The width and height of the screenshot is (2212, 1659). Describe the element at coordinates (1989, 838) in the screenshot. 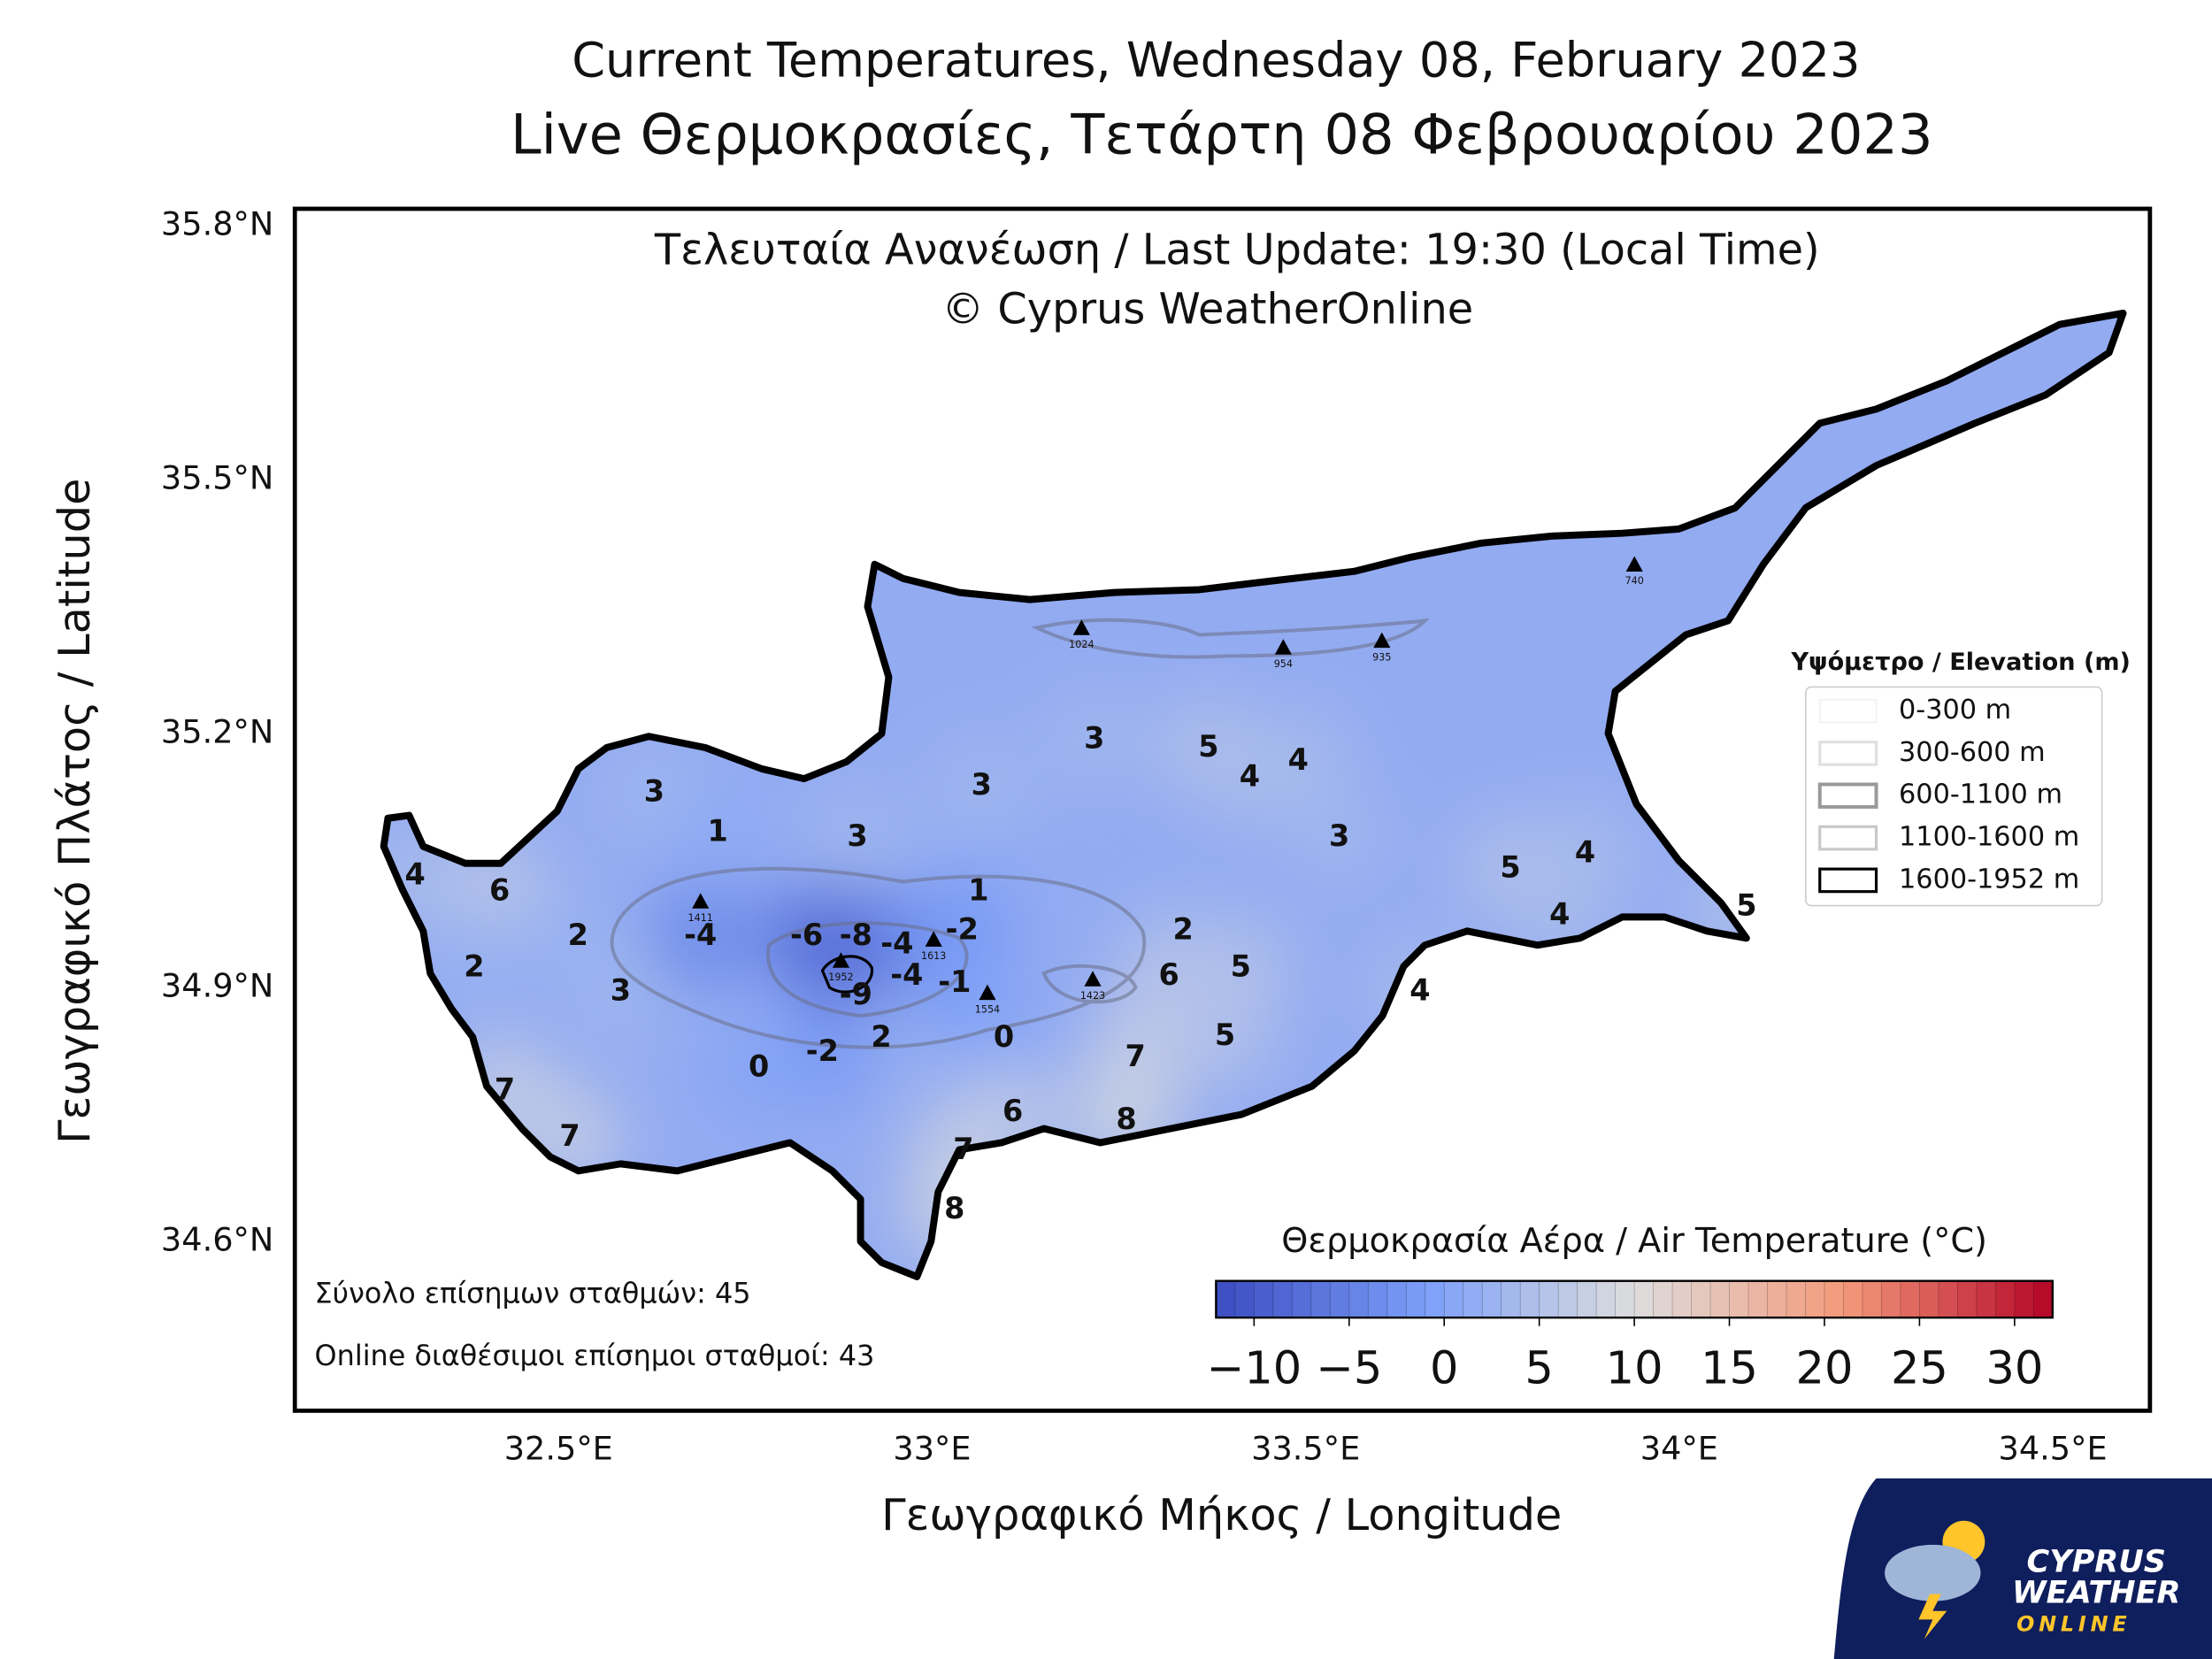

I see `legend-label: 1100-1600 m` at that location.